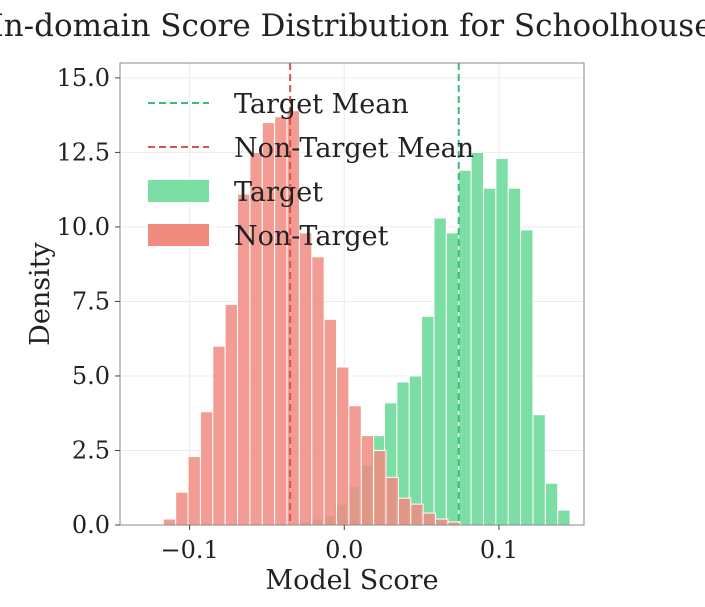 The height and width of the screenshot is (607, 705). Describe the element at coordinates (91, 376) in the screenshot. I see `y-tick-label: 5.0` at that location.